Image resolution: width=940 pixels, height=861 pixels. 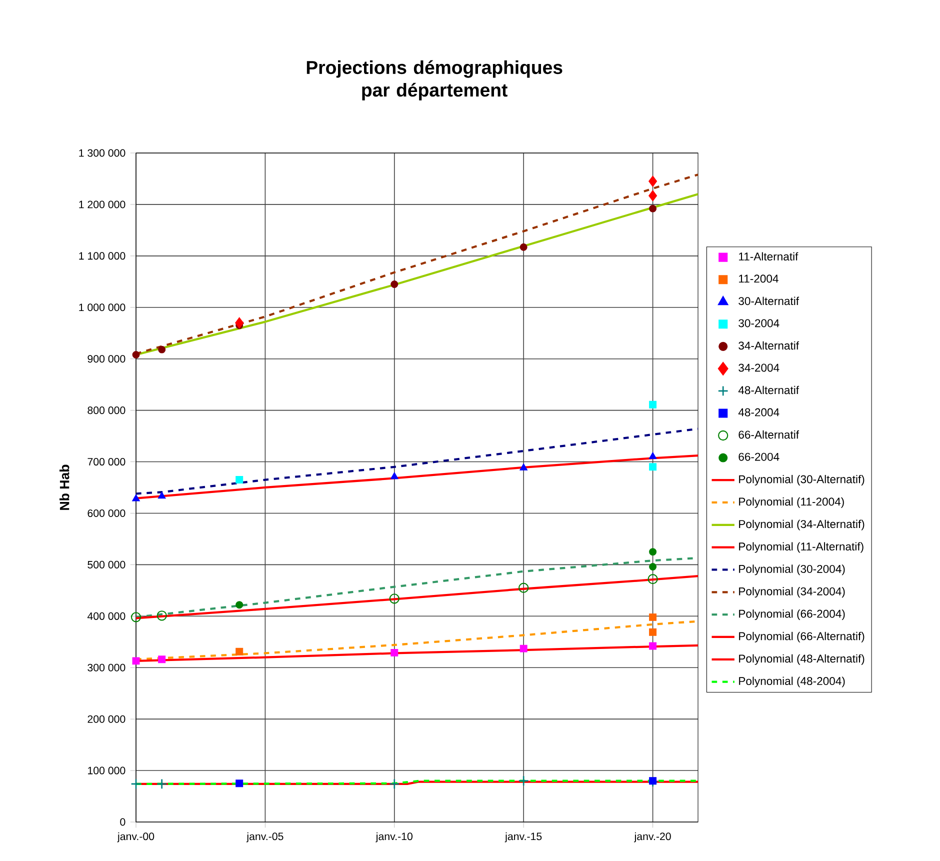 I want to click on legend-label: 34-2004, so click(x=759, y=368).